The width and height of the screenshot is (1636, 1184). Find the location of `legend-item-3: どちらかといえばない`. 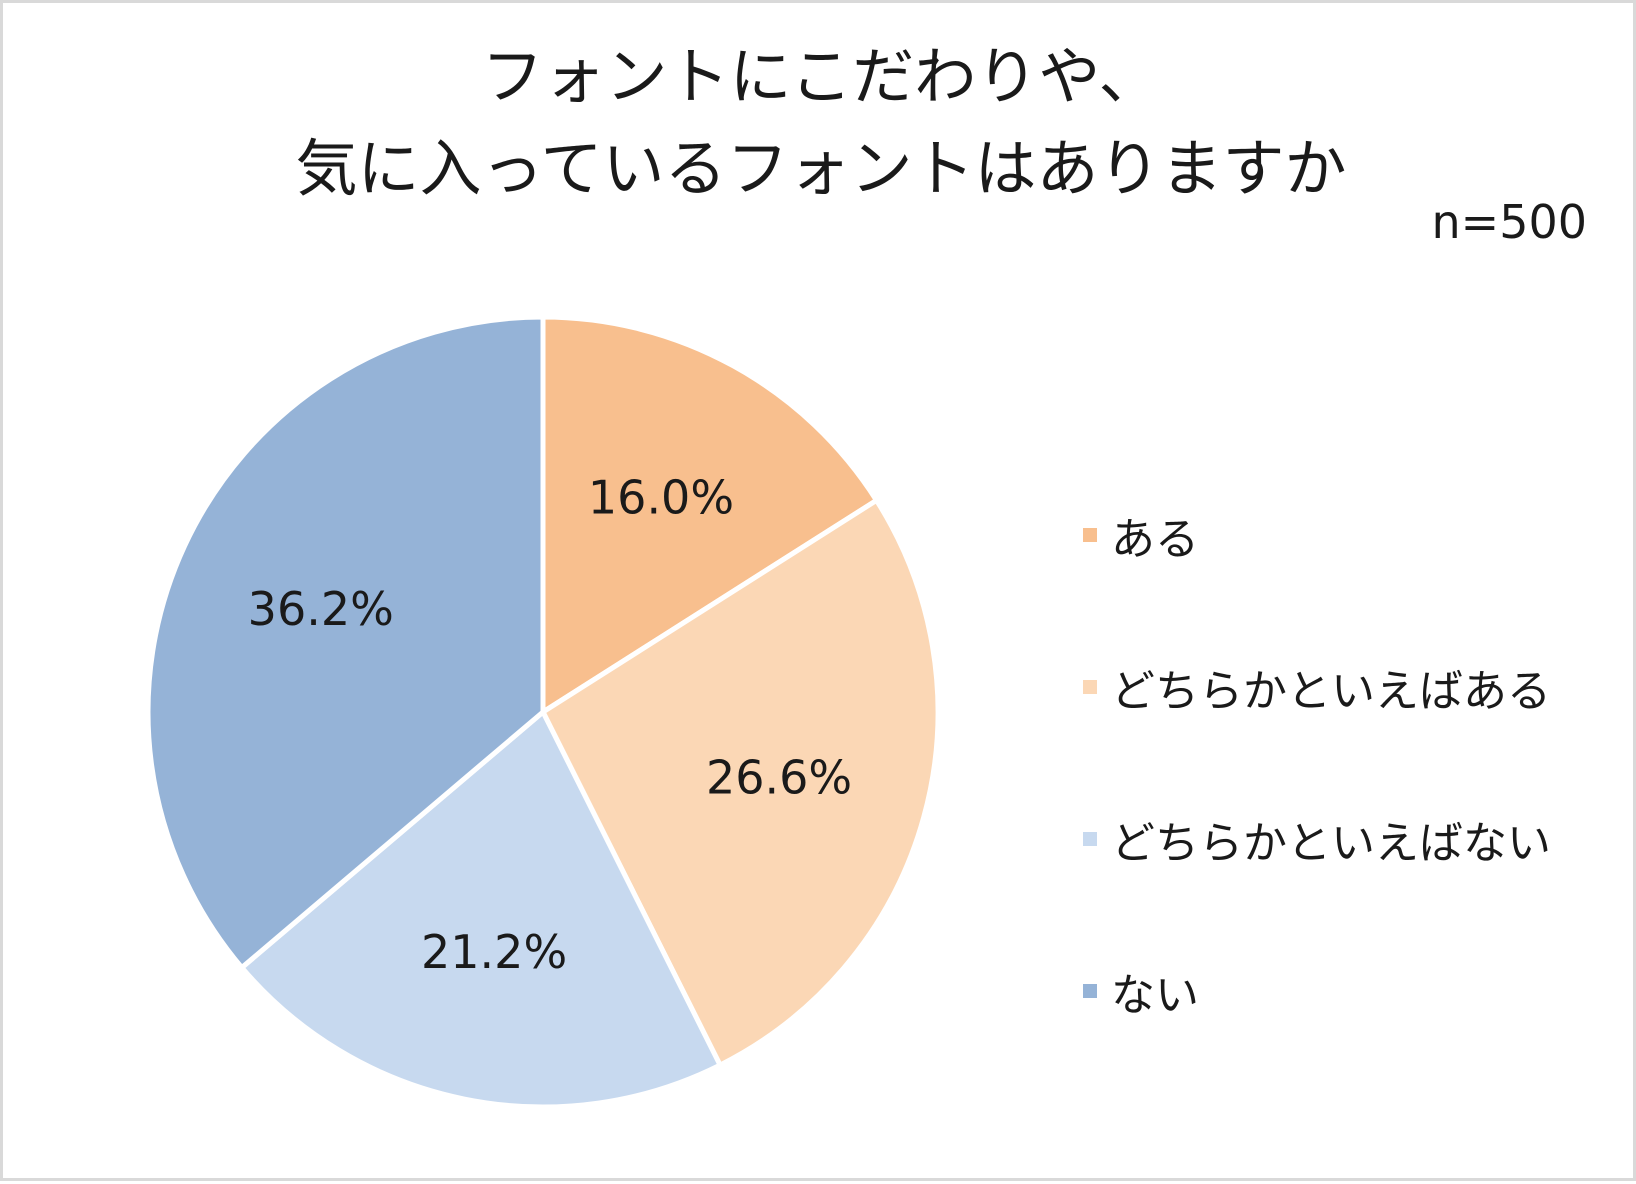

legend-item-3: どちらかといえばない is located at coordinates (1317, 839).